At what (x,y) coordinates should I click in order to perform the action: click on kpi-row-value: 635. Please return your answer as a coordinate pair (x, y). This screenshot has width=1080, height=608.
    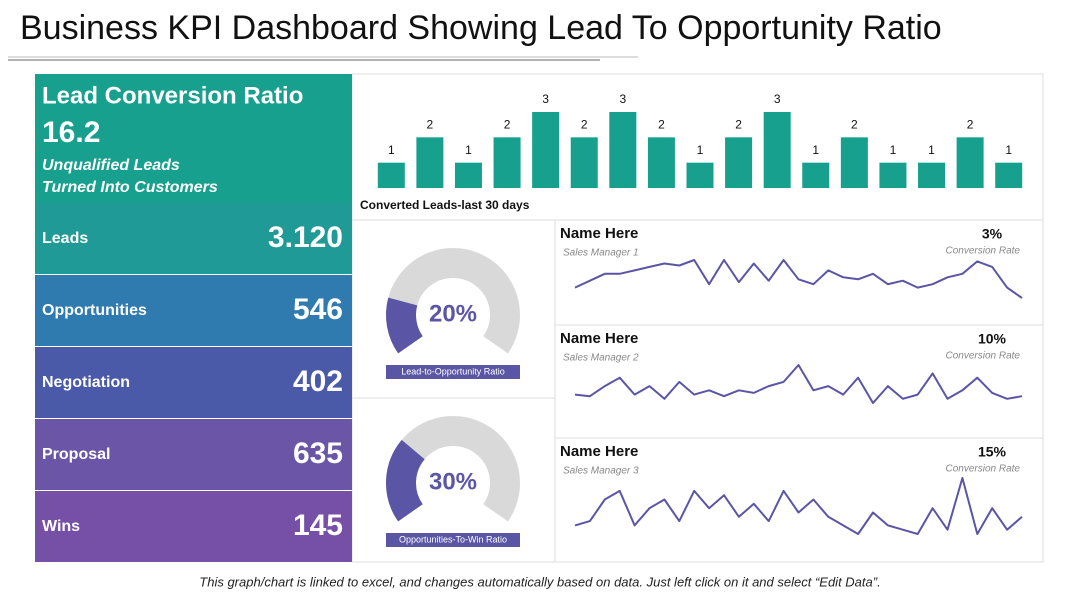
    Looking at the image, I should click on (318, 453).